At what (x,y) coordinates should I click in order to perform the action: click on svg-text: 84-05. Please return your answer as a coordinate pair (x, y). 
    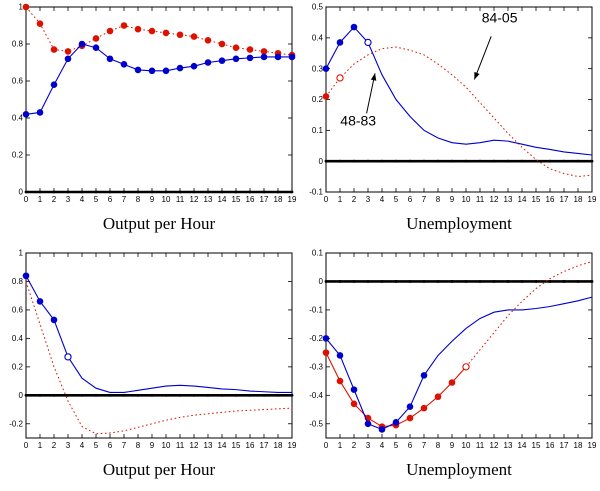
    Looking at the image, I should click on (500, 17).